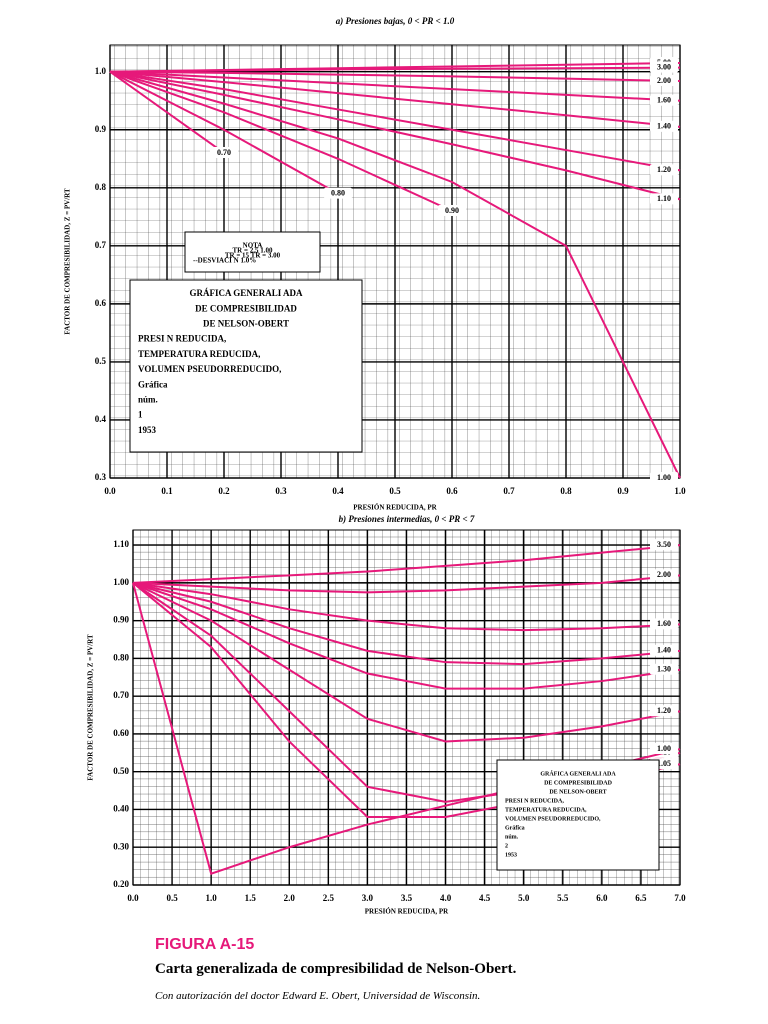 This screenshot has width=768, height=1024. I want to click on x-tick-label: 0.4, so click(338, 491).